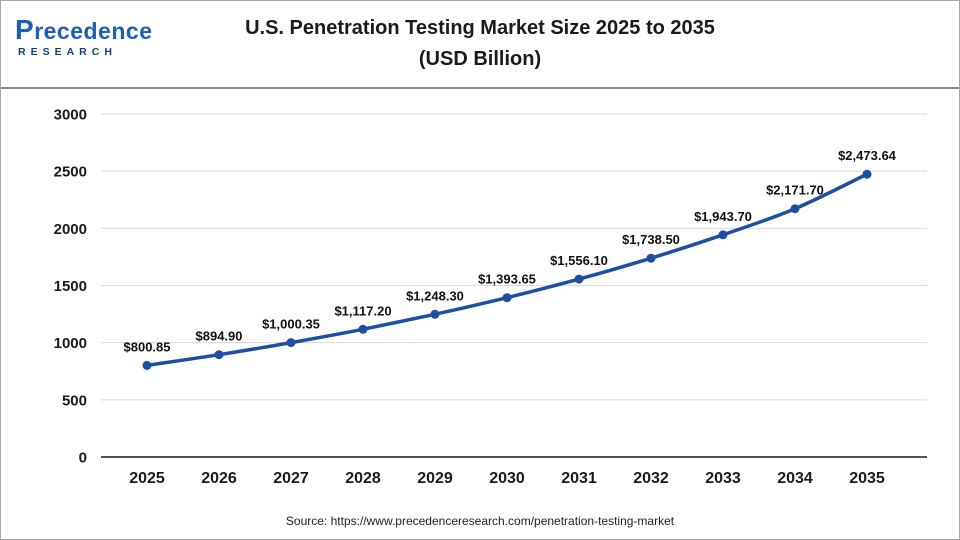  Describe the element at coordinates (83, 458) in the screenshot. I see `y-tick-label: 0` at that location.